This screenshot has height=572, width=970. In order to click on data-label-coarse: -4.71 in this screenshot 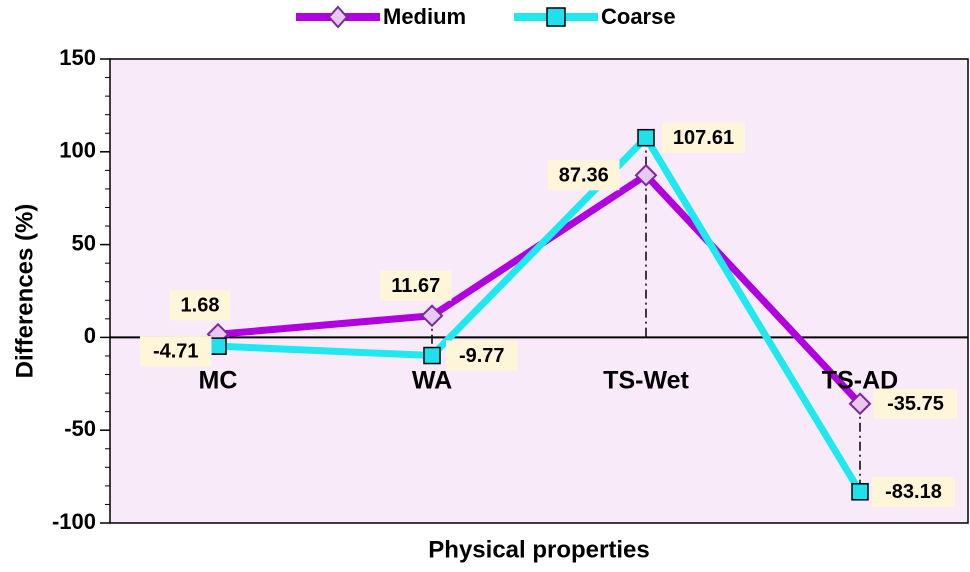, I will do `click(176, 351)`.